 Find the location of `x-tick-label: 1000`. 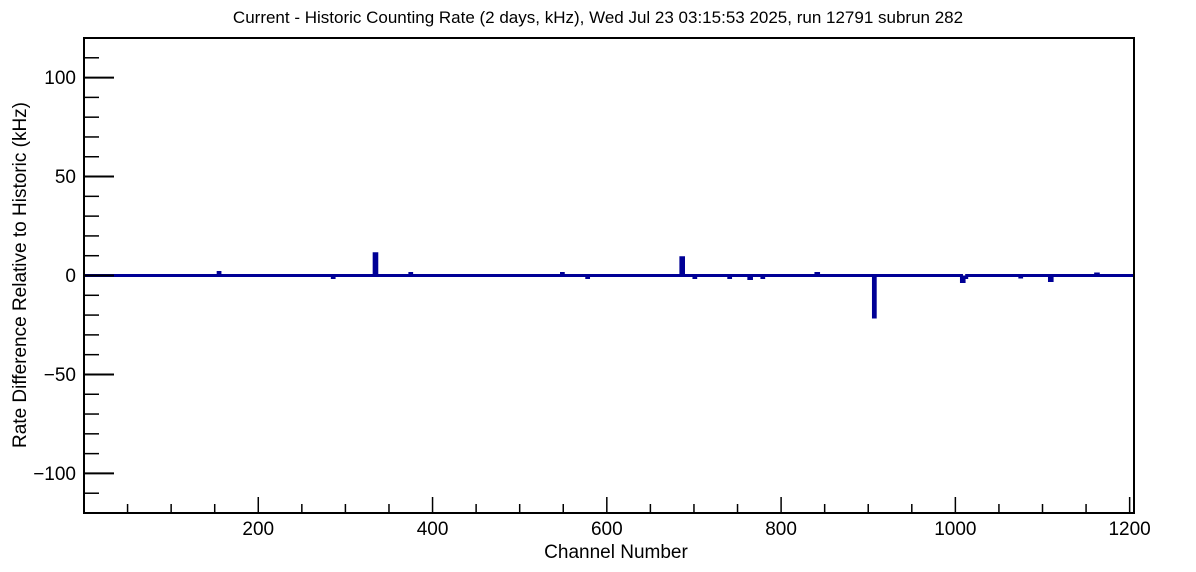

x-tick-label: 1000 is located at coordinates (955, 529).